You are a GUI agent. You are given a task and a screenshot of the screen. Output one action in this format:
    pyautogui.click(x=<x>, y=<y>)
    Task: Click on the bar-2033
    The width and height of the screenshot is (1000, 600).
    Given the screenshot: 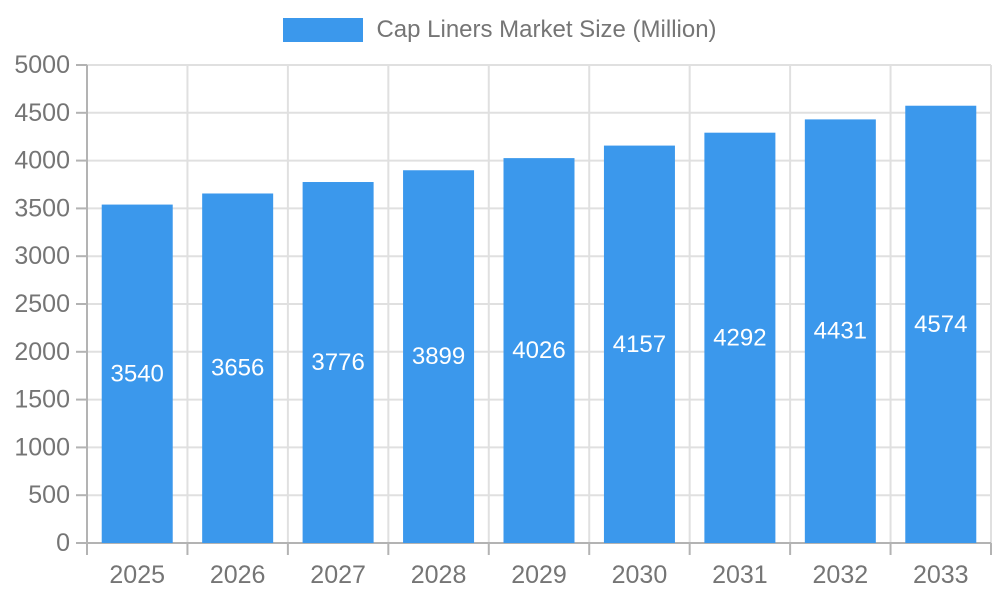 What is the action you would take?
    pyautogui.click(x=941, y=324)
    